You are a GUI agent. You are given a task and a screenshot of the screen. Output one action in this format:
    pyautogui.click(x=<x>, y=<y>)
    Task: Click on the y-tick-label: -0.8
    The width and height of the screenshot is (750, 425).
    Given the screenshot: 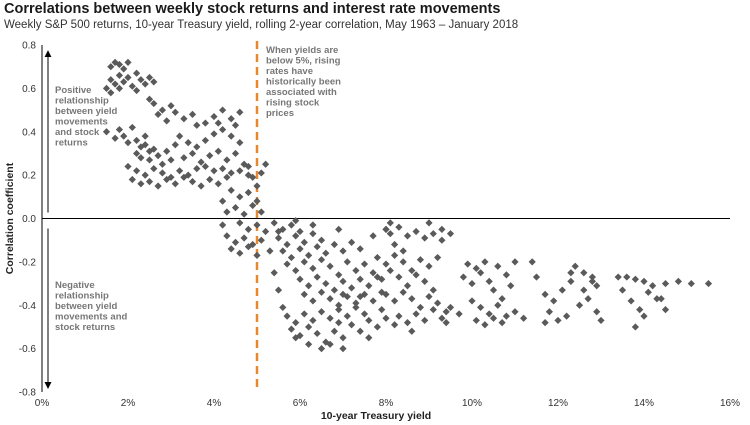 What is the action you would take?
    pyautogui.click(x=28, y=393)
    